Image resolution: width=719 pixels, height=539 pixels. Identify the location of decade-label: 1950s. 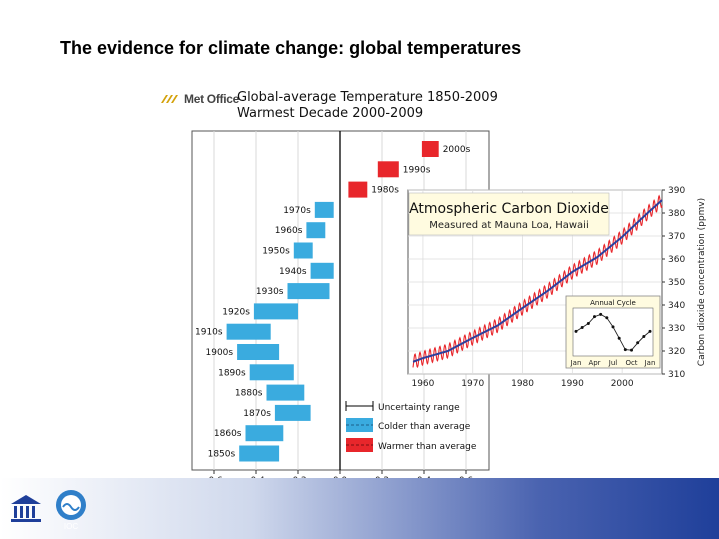
(276, 252).